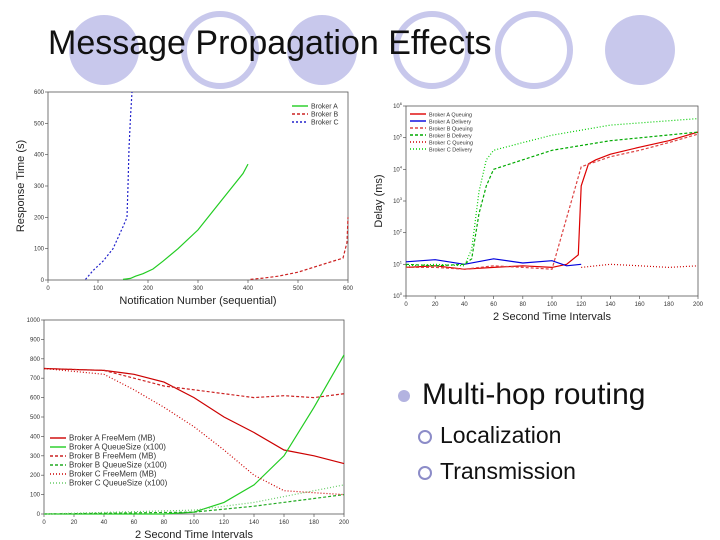 The width and height of the screenshot is (720, 540). I want to click on legend-entry: Broker B QueueSize (x100), so click(118, 465).